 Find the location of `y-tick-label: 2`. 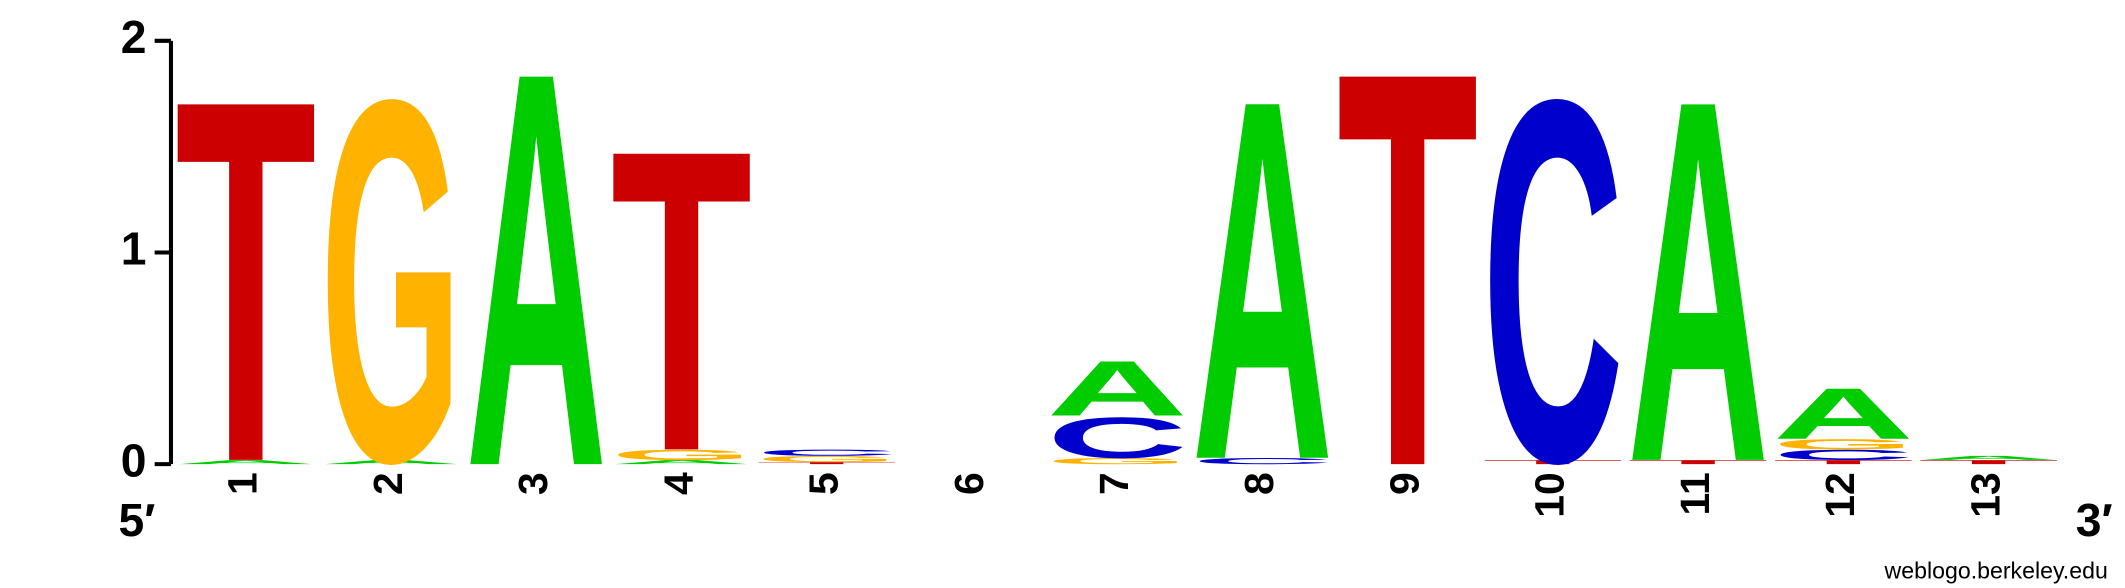

y-tick-label: 2 is located at coordinates (134, 37).